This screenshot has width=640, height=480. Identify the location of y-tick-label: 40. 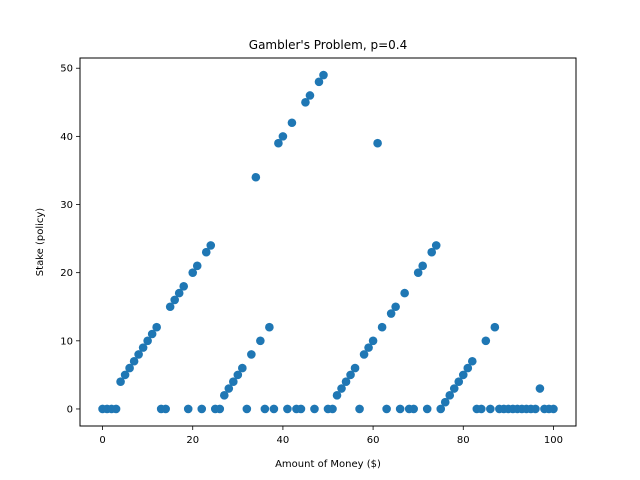
(66, 137).